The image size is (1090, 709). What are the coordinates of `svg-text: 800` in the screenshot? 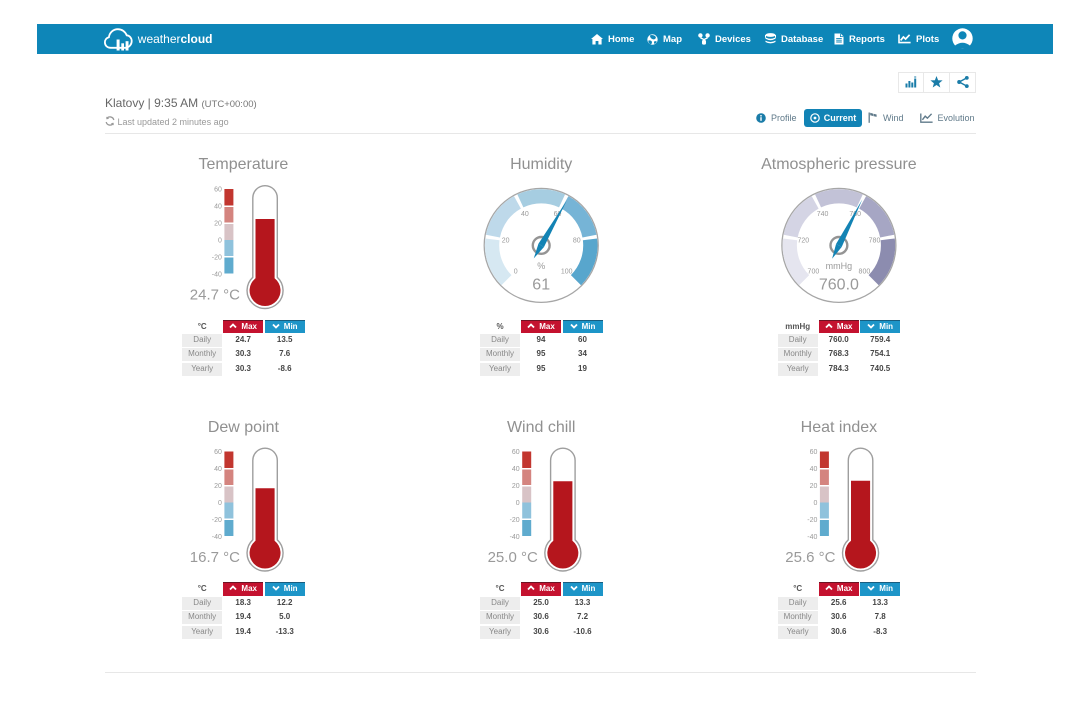 It's located at (865, 271).